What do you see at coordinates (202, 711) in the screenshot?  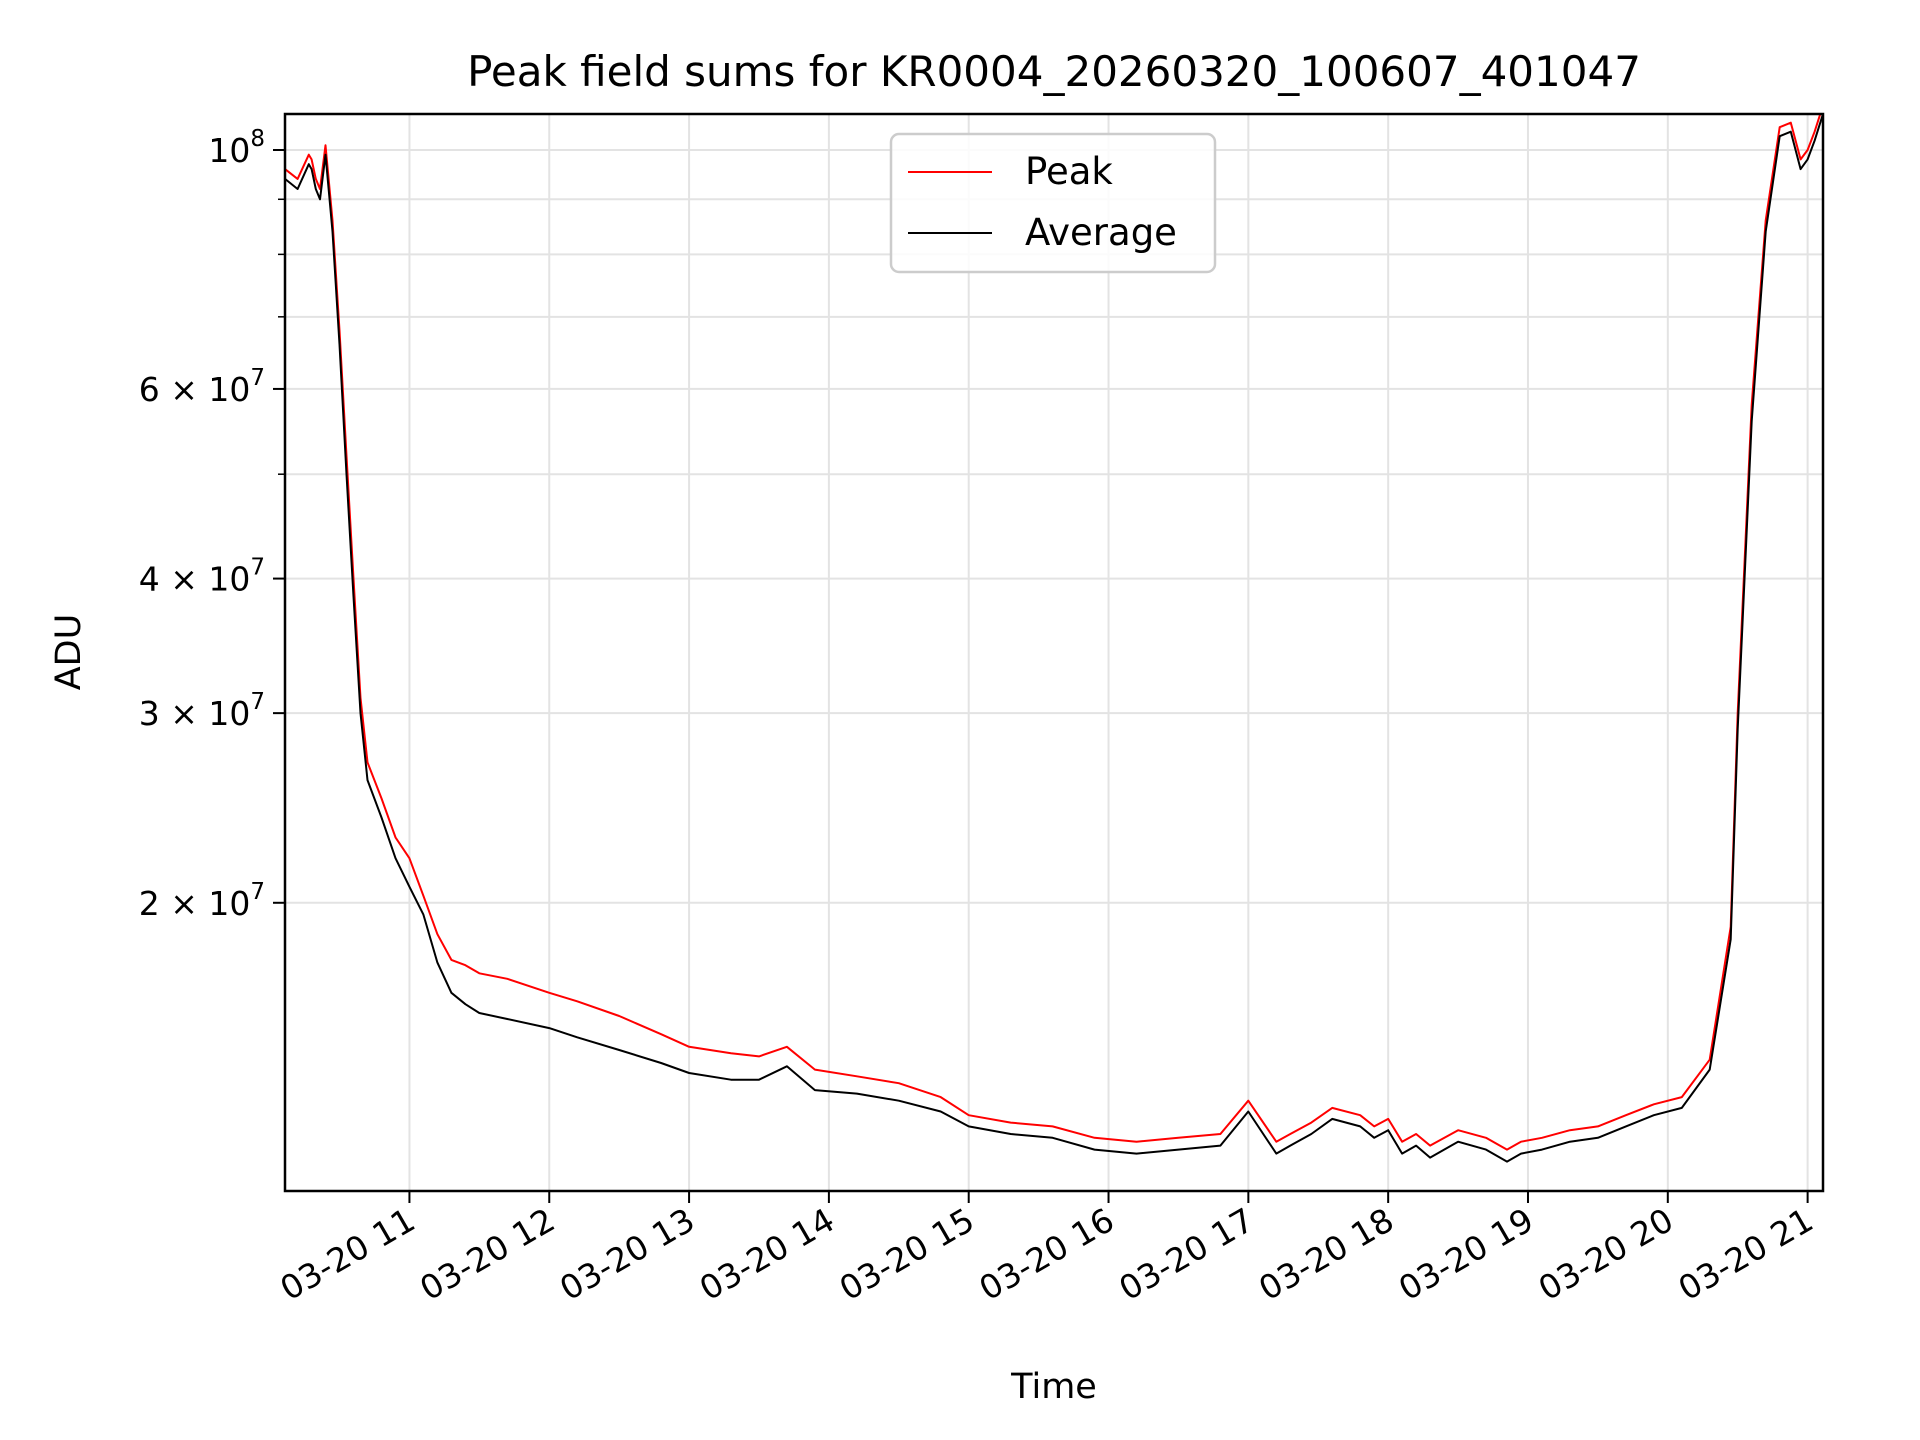 I see `y-tick-label: 3 × 107` at bounding box center [202, 711].